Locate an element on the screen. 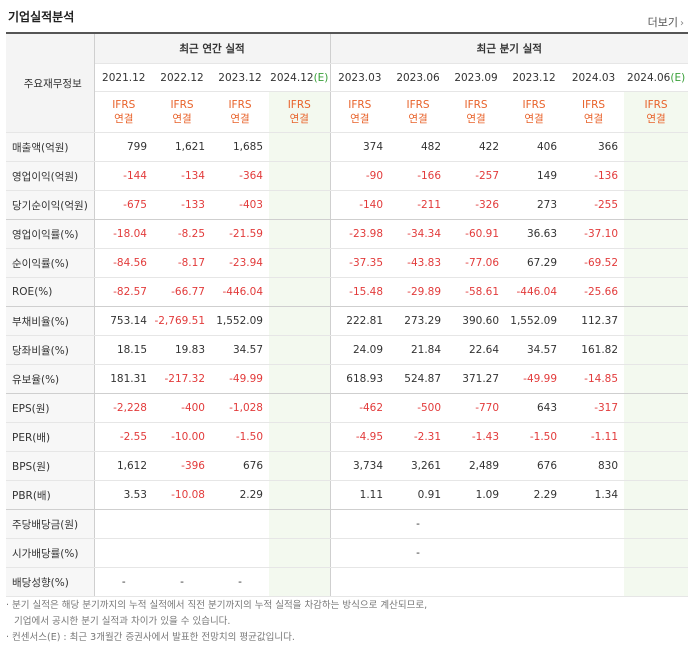 This screenshot has height=648, width=694. table-cell: -90 is located at coordinates (360, 176).